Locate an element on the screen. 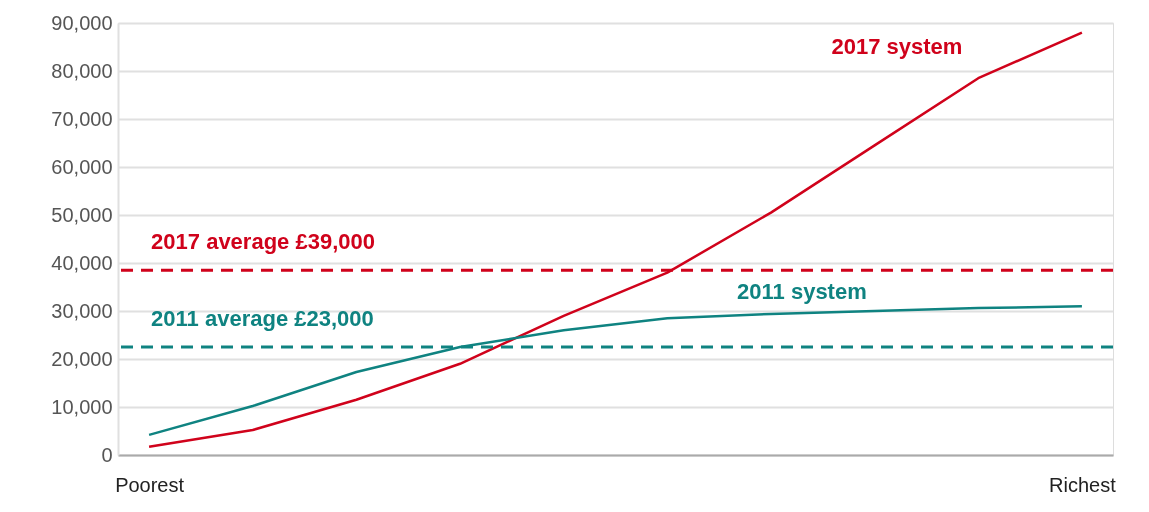  y-tick-label: 20,000 is located at coordinates (82, 358).